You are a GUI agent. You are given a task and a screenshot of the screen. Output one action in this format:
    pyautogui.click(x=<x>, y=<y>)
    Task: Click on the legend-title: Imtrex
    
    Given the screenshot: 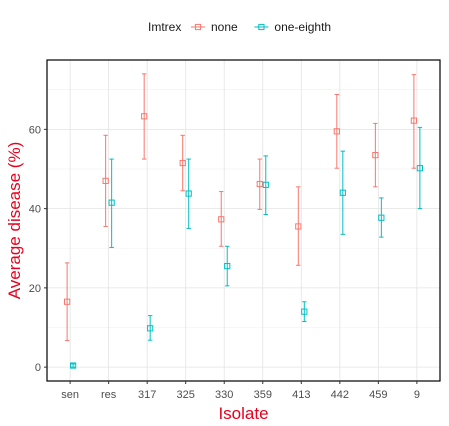 What is the action you would take?
    pyautogui.click(x=164, y=27)
    